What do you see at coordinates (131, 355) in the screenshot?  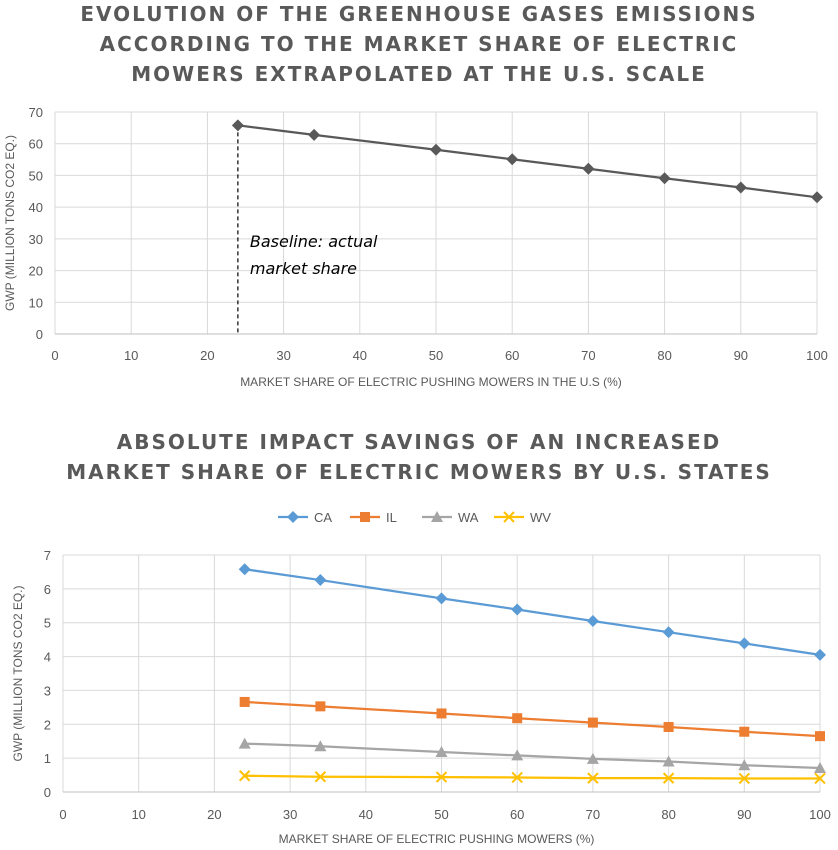 I see `chart1-xtick-label: 10` at bounding box center [131, 355].